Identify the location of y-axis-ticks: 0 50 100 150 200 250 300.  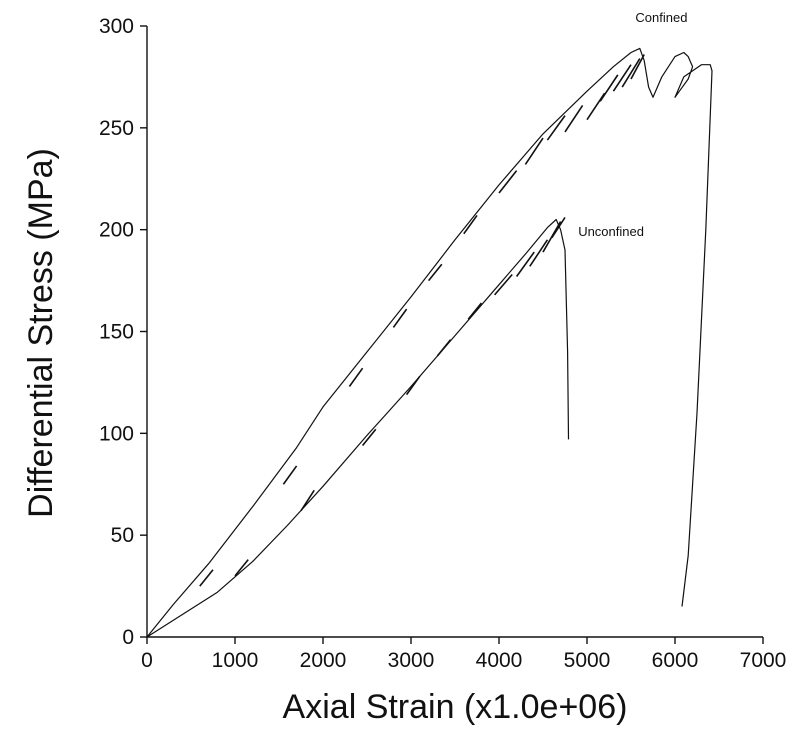
(123, 332).